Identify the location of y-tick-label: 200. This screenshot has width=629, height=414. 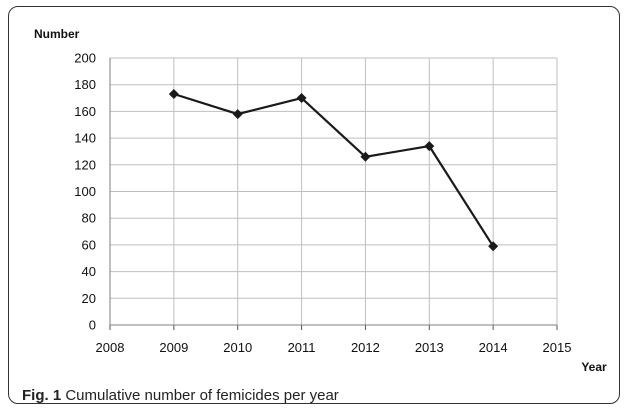
(85, 58).